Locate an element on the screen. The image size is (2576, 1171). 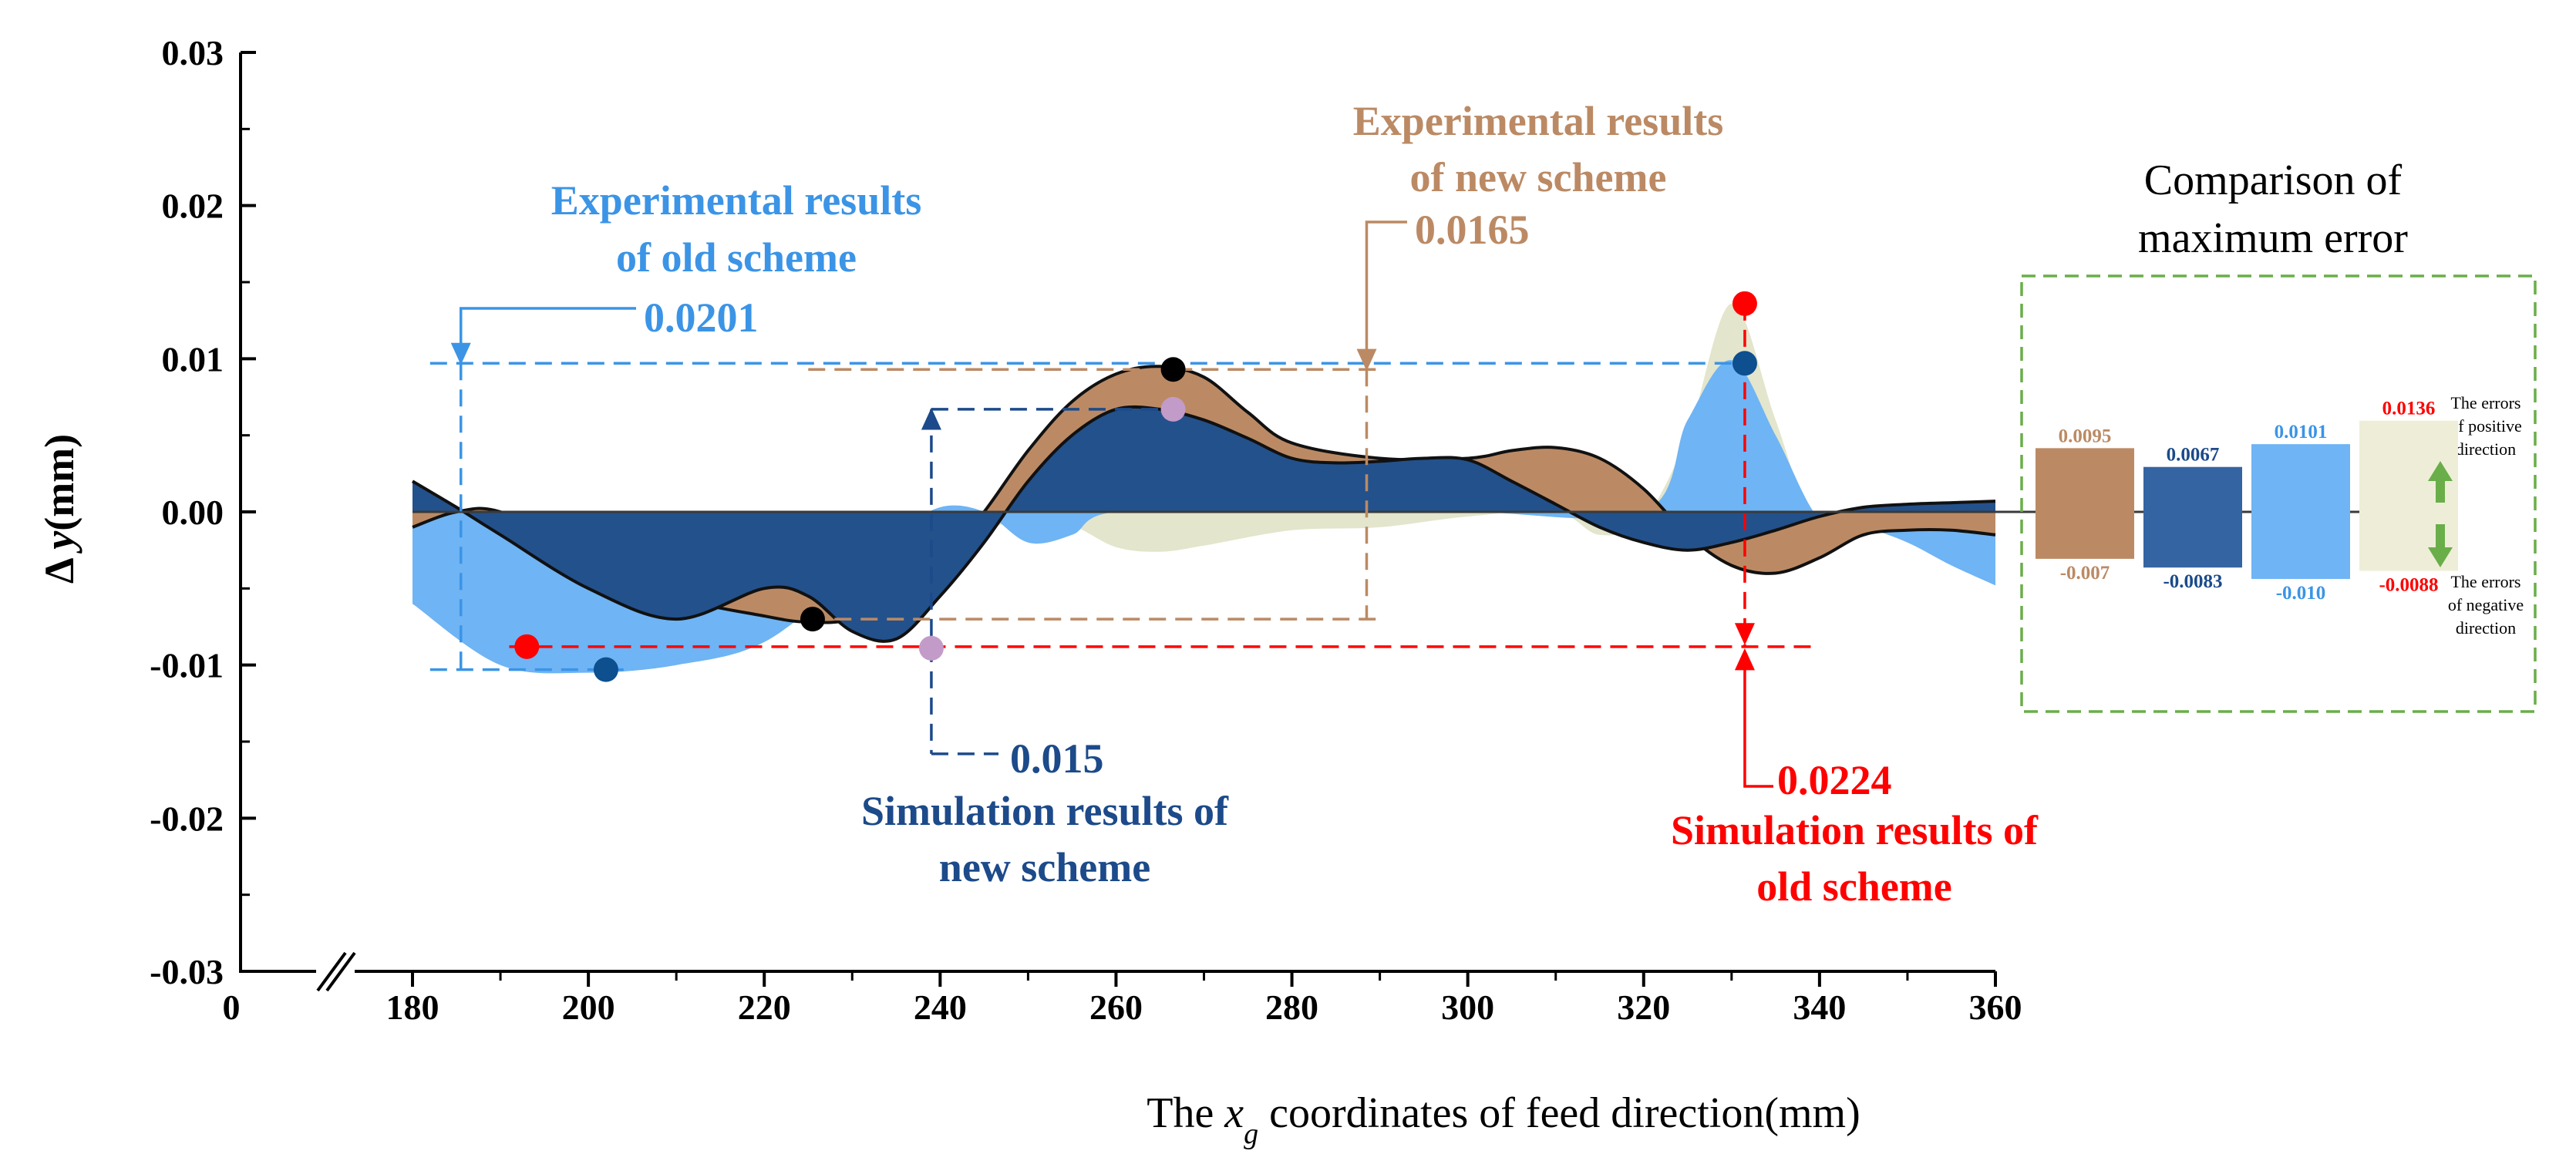
x-axis-label: The xg coordinates of feed direction(mm) is located at coordinates (1504, 1119).